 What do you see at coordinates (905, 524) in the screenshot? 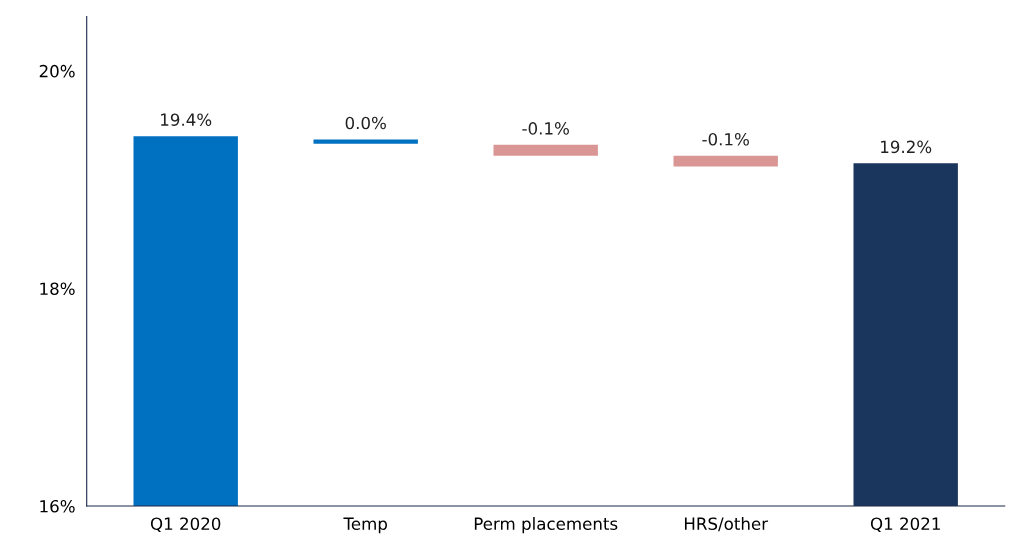
I see `x-tick-label: Q1 2021` at bounding box center [905, 524].